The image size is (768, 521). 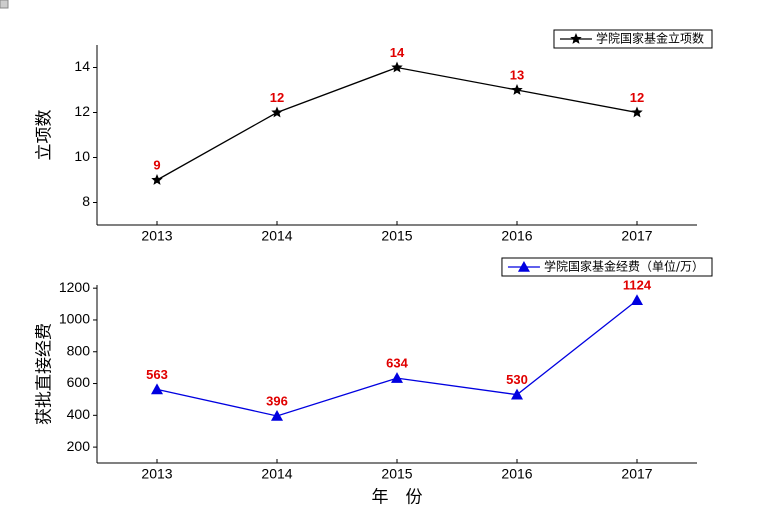 I want to click on data-label: 14, so click(x=397, y=52).